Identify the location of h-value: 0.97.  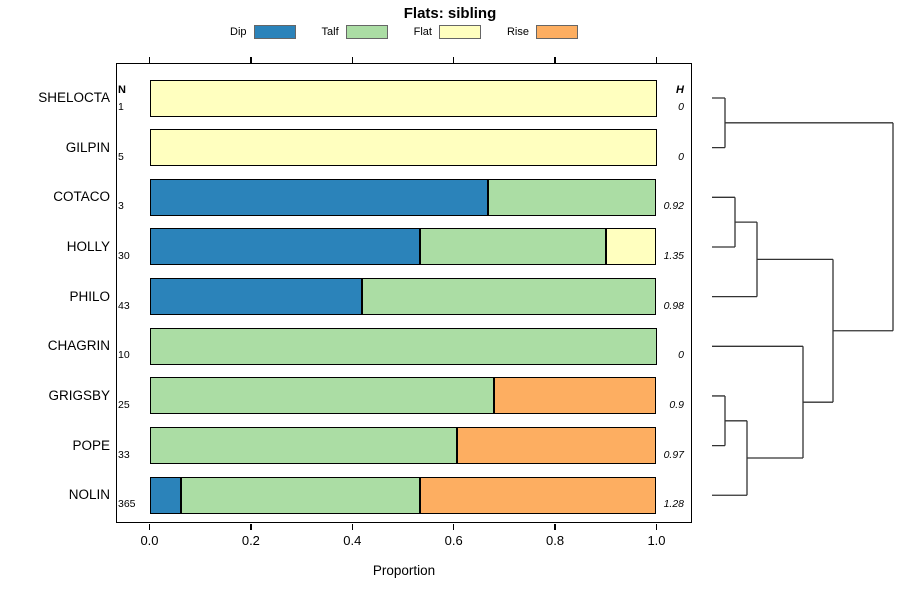
(673, 454).